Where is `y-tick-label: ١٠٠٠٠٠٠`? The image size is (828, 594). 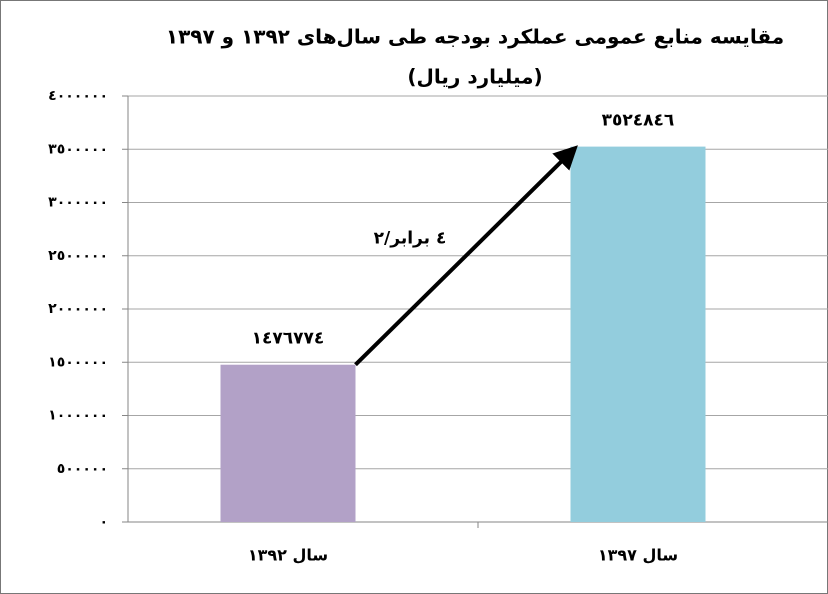
y-tick-label: ١٠٠٠٠٠٠ is located at coordinates (78, 416).